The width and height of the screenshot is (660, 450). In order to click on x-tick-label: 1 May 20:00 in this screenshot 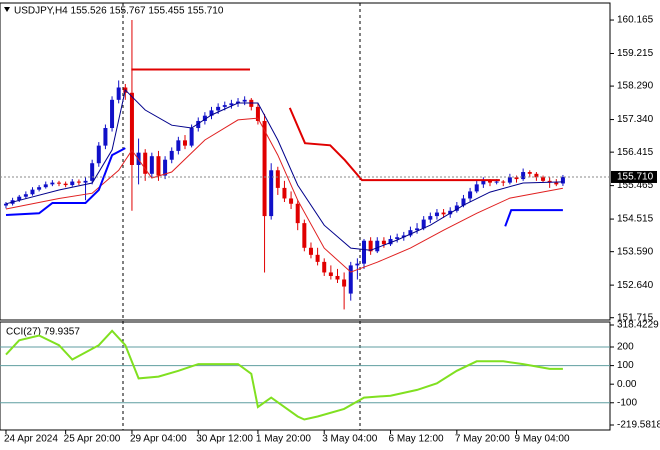, I will do `click(283, 439)`.